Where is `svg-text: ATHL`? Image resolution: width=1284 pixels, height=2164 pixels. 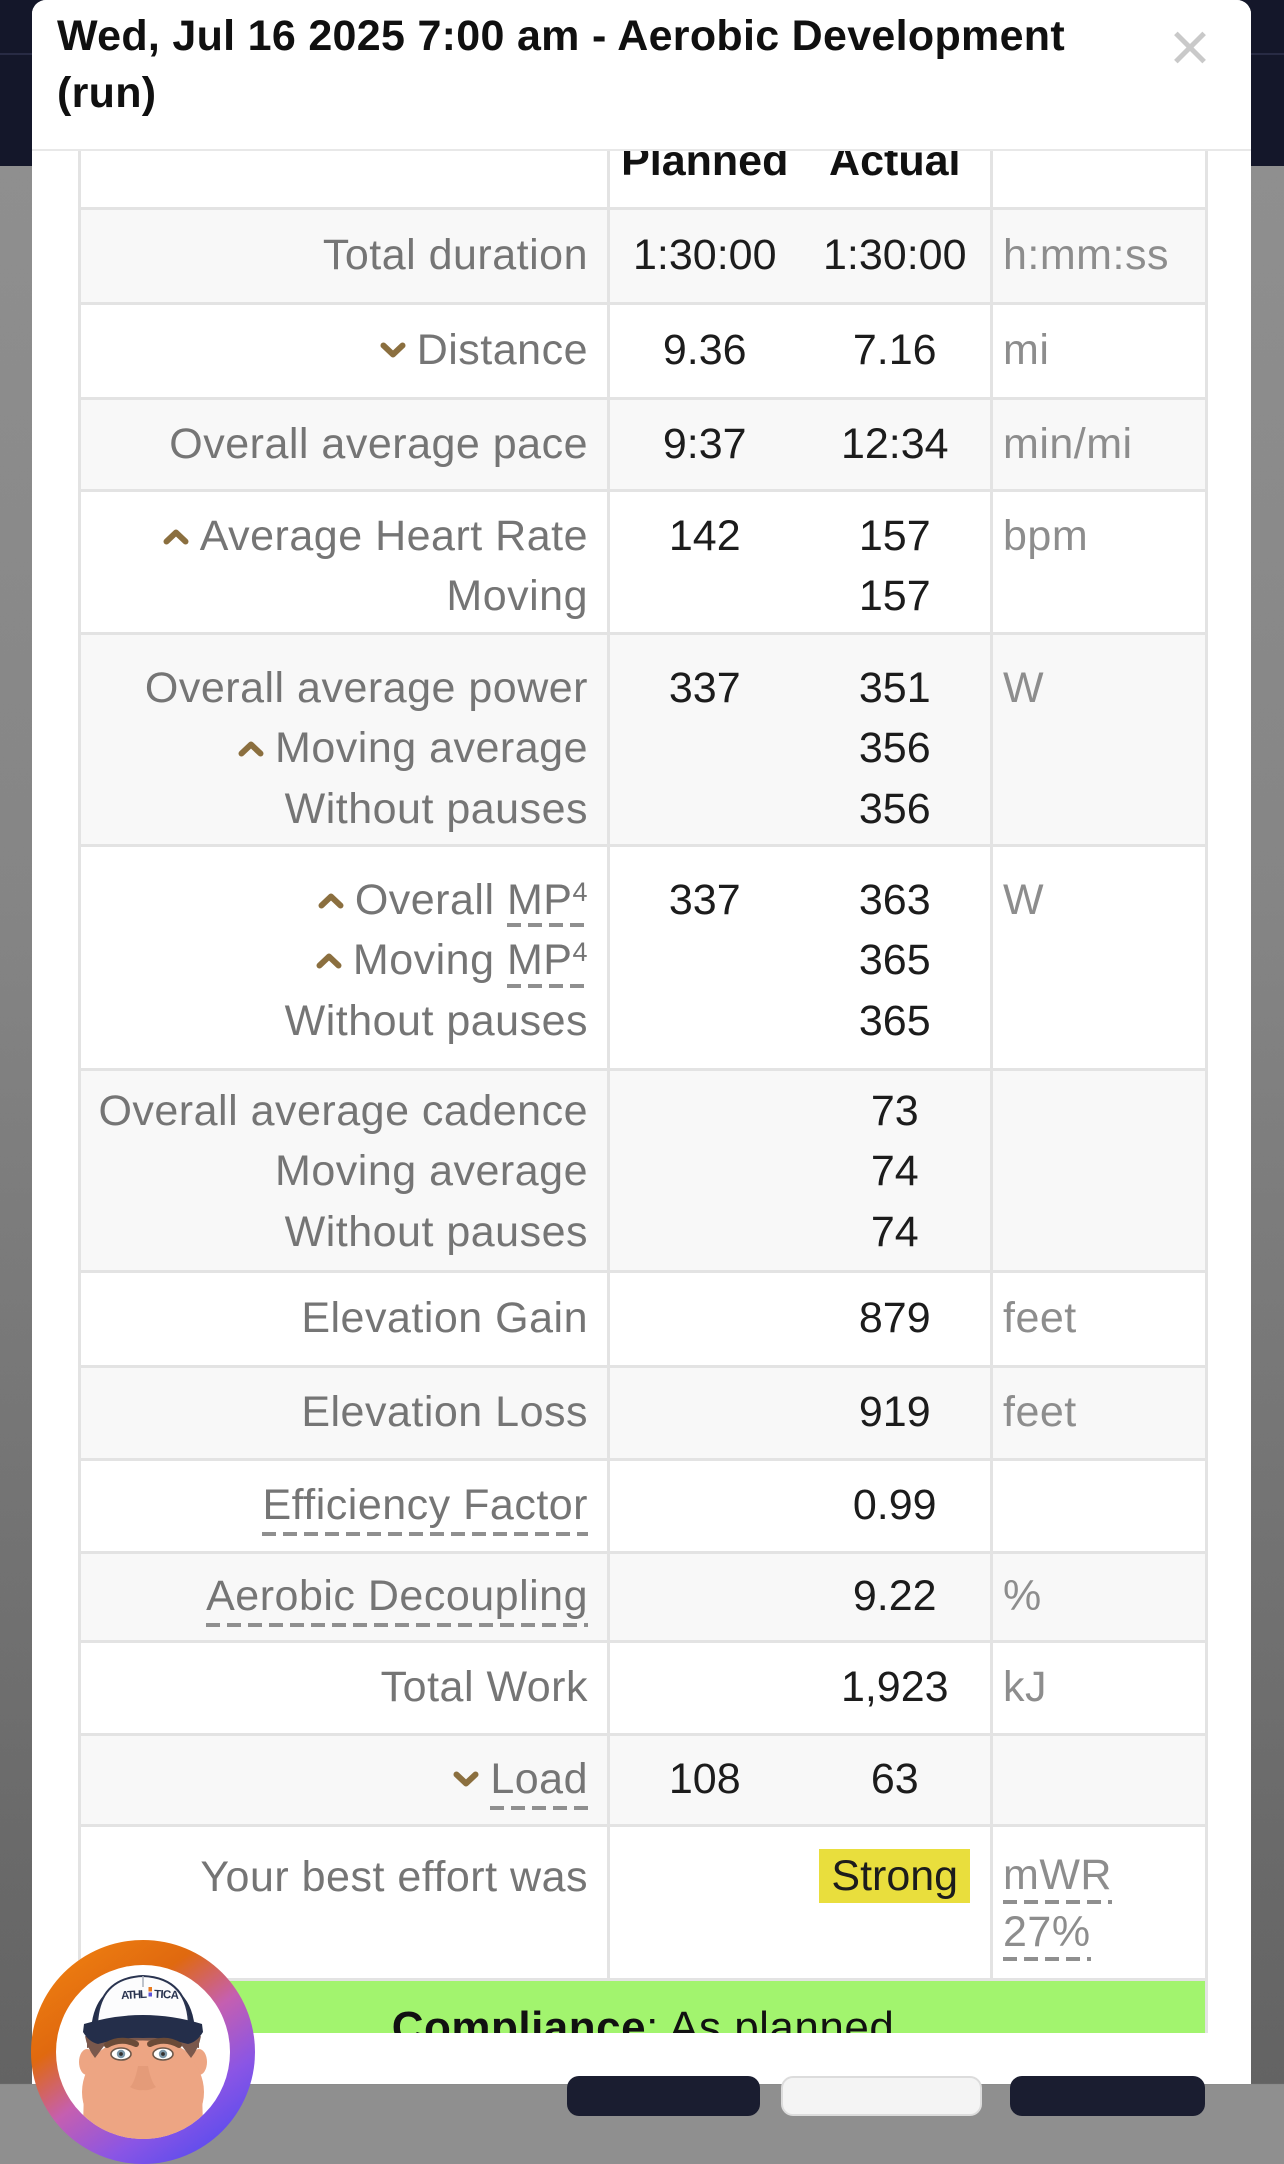
svg-text: ATHL is located at coordinates (134, 1995).